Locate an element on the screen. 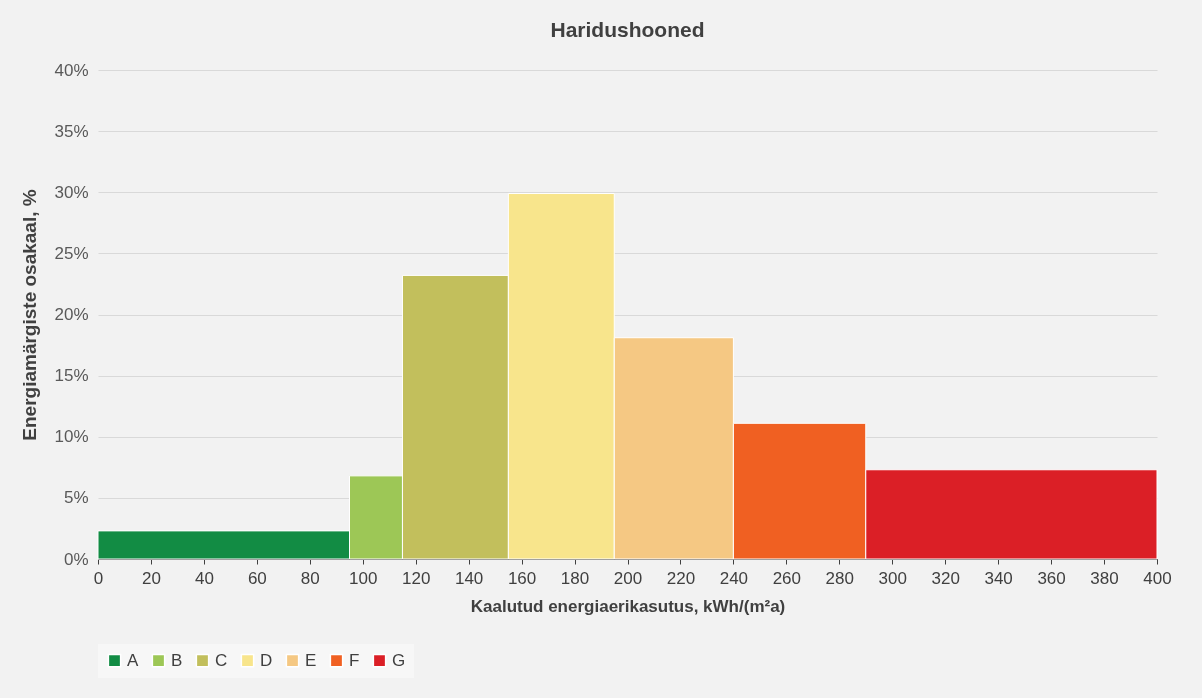 Image resolution: width=1202 pixels, height=698 pixels. x-tick-label: 100 is located at coordinates (363, 578).